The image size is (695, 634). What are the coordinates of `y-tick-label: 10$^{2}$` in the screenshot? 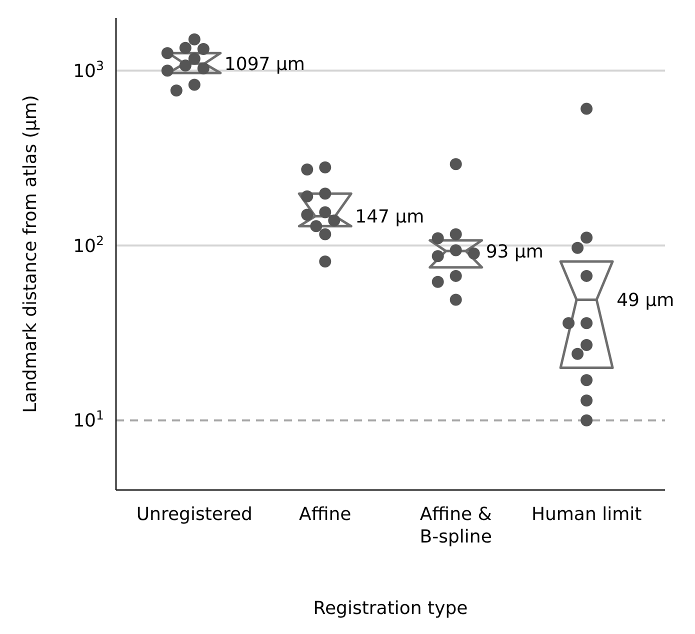 It's located at (88, 244).